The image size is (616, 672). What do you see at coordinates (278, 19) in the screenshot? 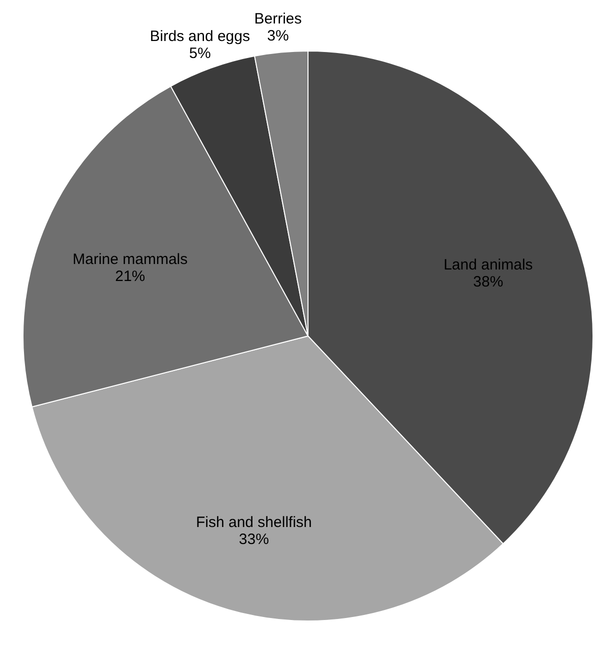
I see `slice-label: Berries` at bounding box center [278, 19].